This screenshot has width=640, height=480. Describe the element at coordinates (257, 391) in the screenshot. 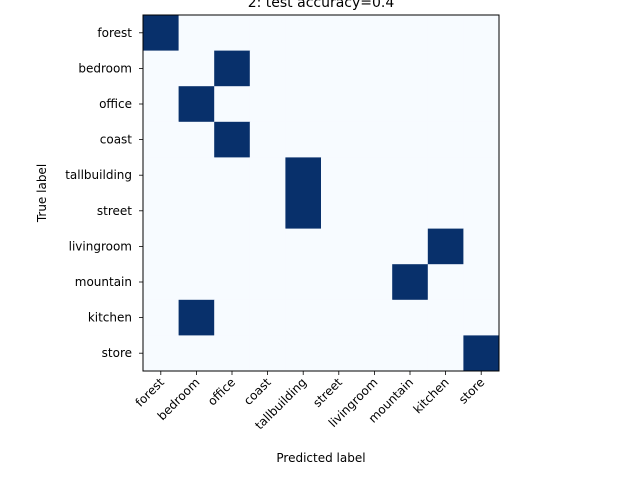

I see `x-tick-label: coast` at that location.